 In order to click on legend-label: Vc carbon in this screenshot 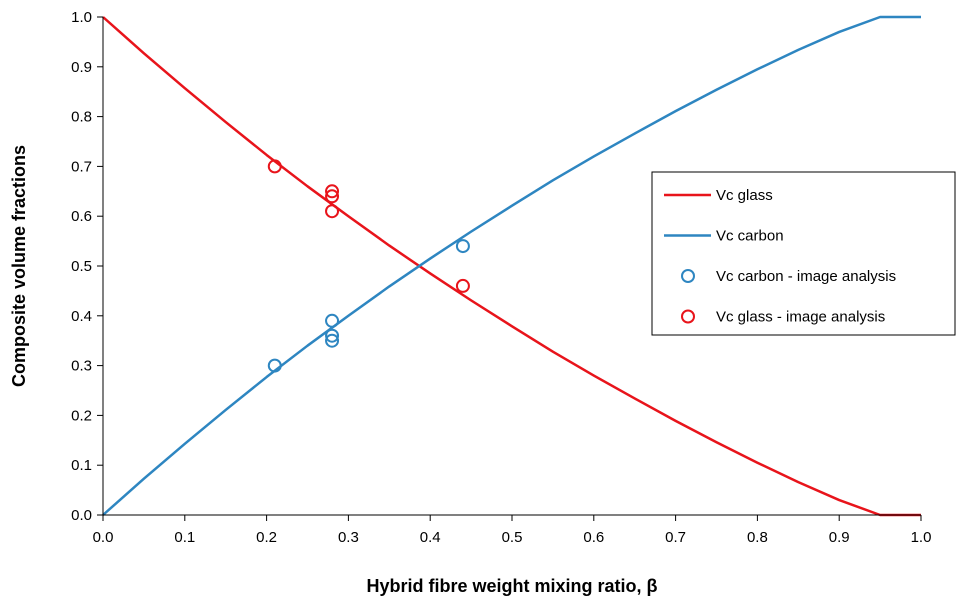, I will do `click(750, 236)`.